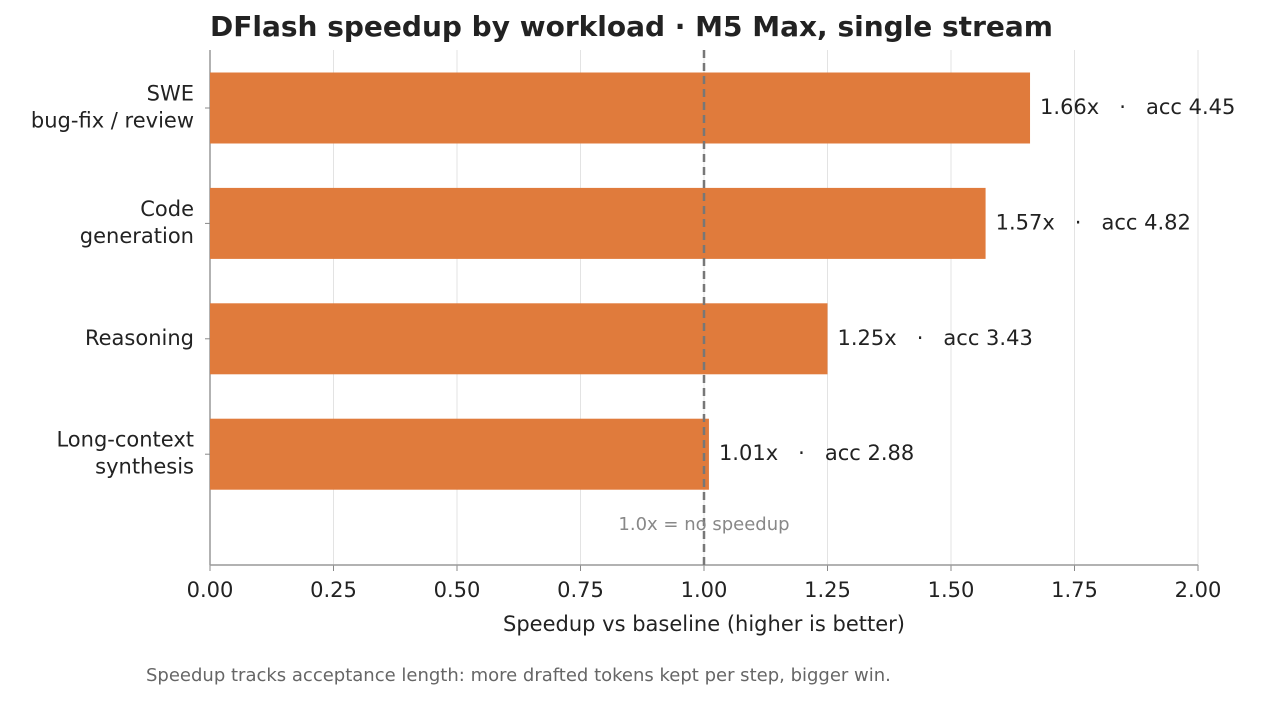  Describe the element at coordinates (935, 338) in the screenshot. I see `value-label: 1.25x · acc 3.43` at that location.